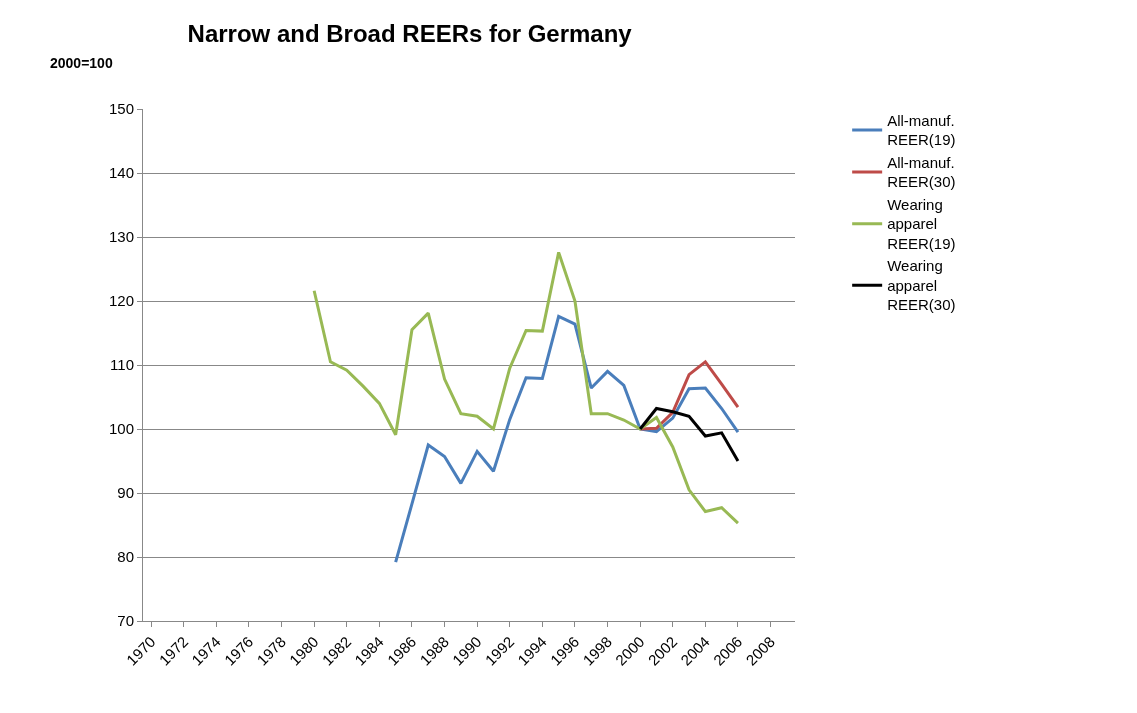 The image size is (1137, 713). I want to click on y-tick-label: 130, so click(121, 237).